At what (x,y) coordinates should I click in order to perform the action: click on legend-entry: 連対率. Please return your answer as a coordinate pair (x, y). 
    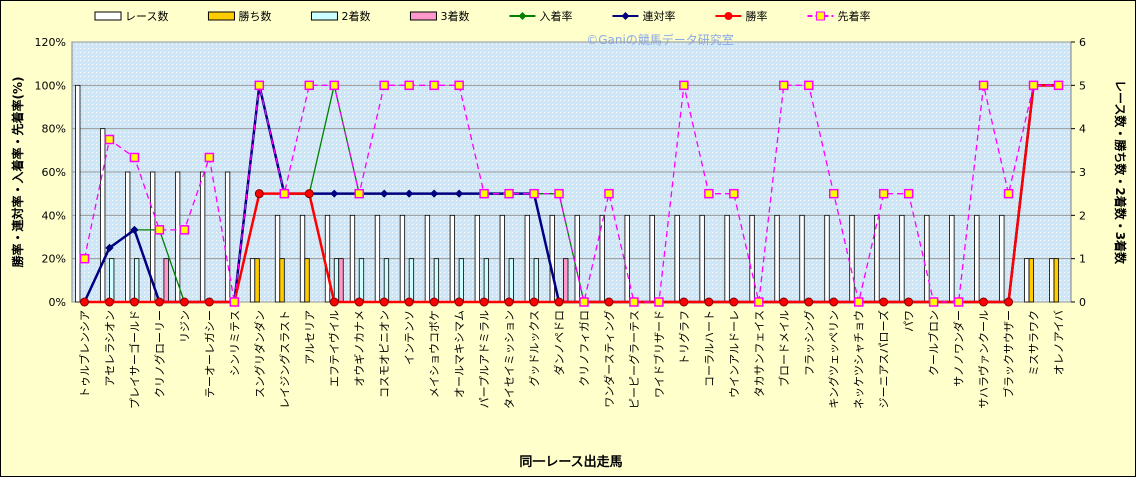
    Looking at the image, I should click on (643, 16).